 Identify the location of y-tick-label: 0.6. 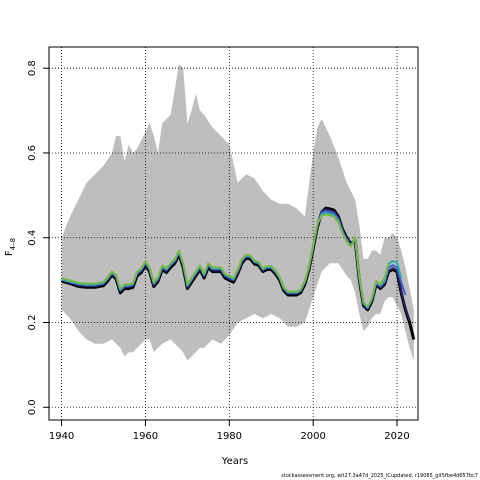
(32, 153).